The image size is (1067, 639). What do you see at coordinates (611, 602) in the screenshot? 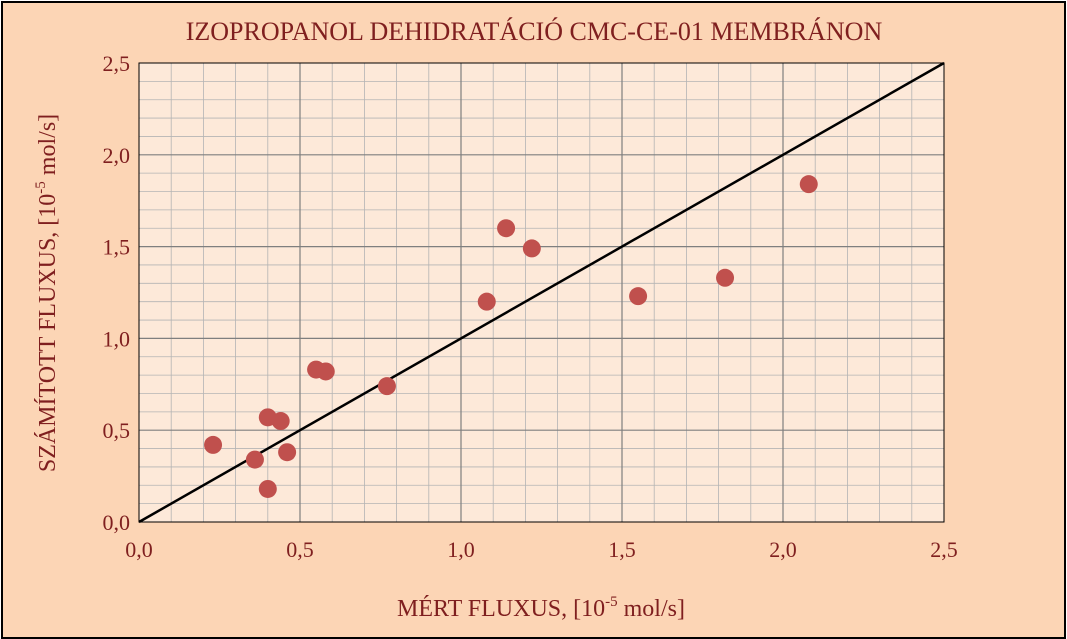
I see `x-axis-title-exponent: -5` at bounding box center [611, 602].